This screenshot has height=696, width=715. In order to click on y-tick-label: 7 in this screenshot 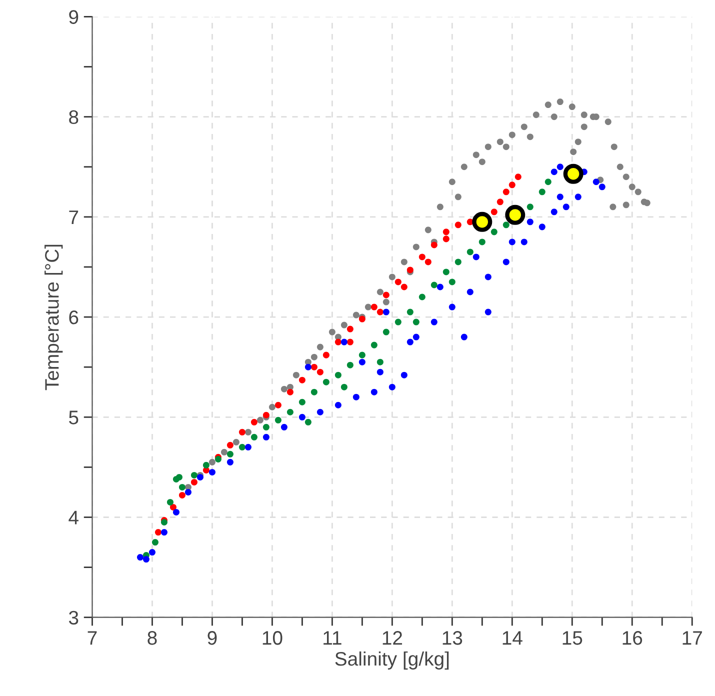, I will do `click(73, 217)`.